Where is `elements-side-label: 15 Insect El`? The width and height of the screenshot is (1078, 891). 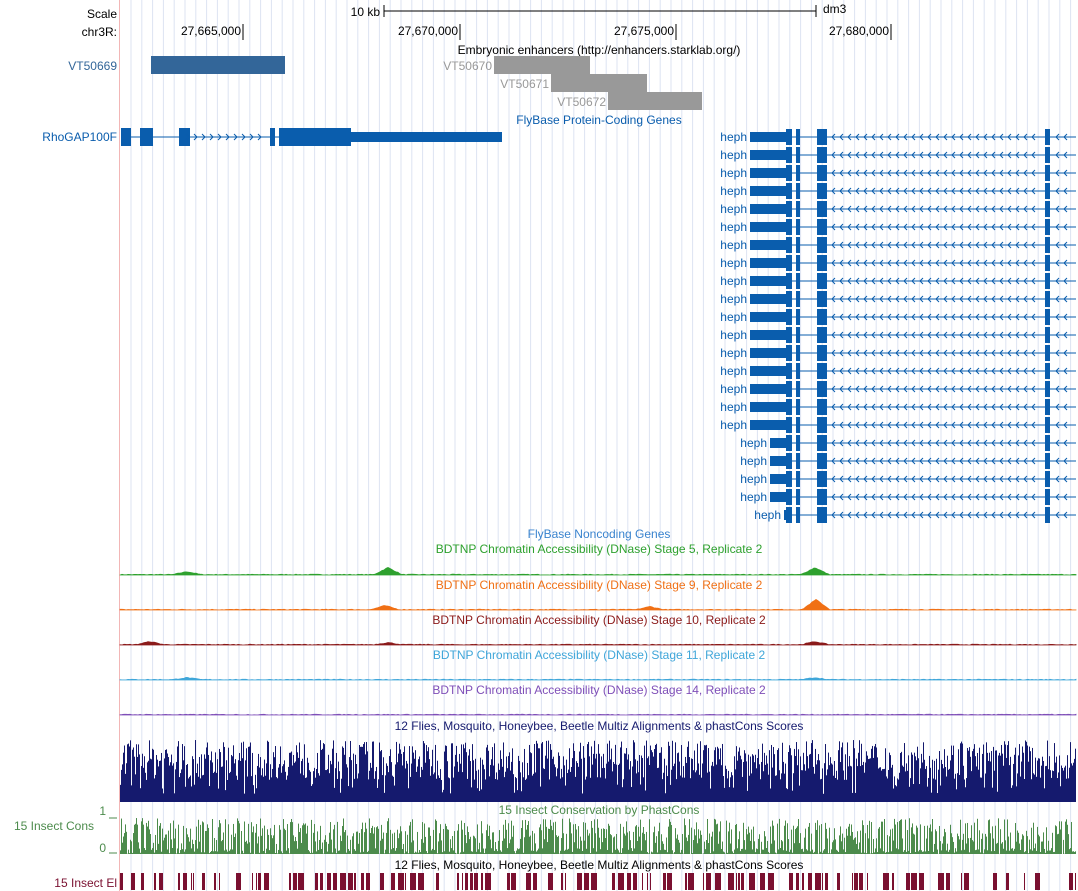 elements-side-label: 15 Insect El is located at coordinates (85, 883).